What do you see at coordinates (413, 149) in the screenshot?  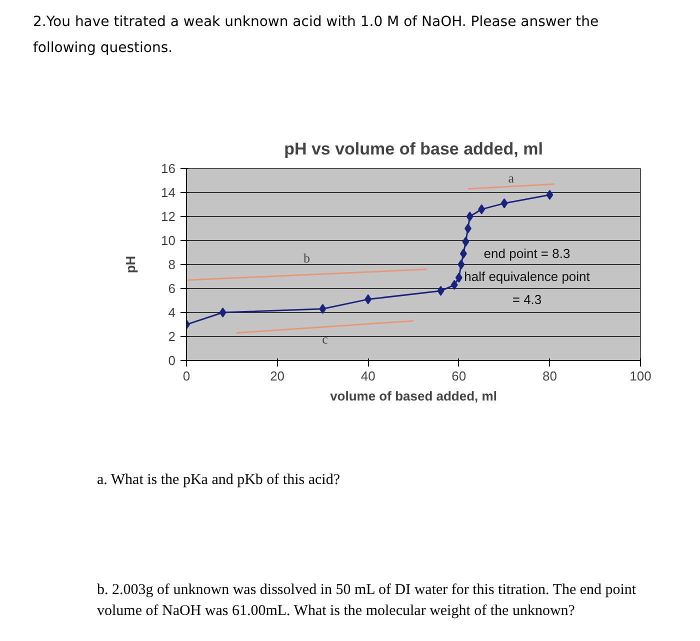 I see `chart-title: pH vs volume of base added, ml` at bounding box center [413, 149].